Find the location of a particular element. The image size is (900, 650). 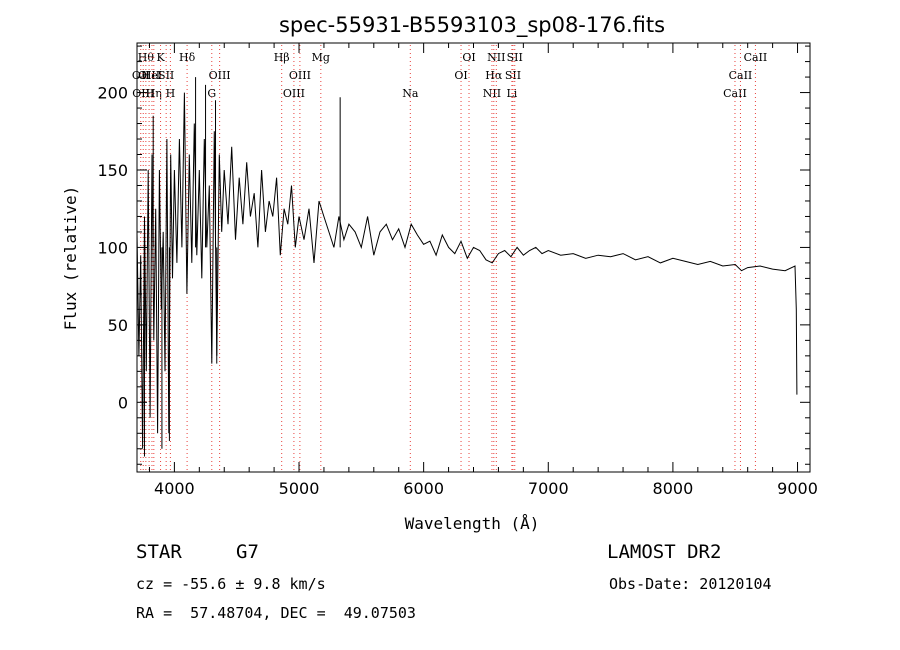

y-axis-label: Flux (relative) is located at coordinates (70, 258).